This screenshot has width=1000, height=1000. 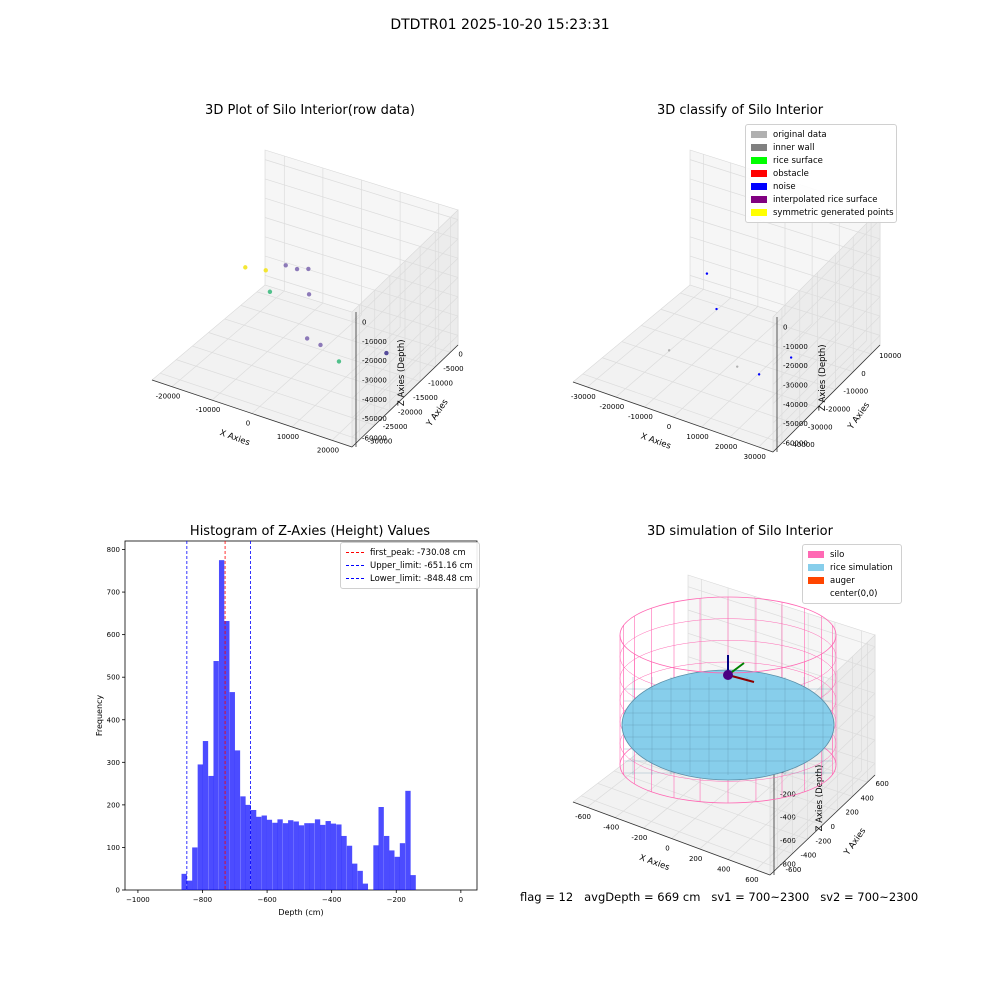 I want to click on histogram-title: Histogram of Z-Axies (Height) Values, so click(x=310, y=531).